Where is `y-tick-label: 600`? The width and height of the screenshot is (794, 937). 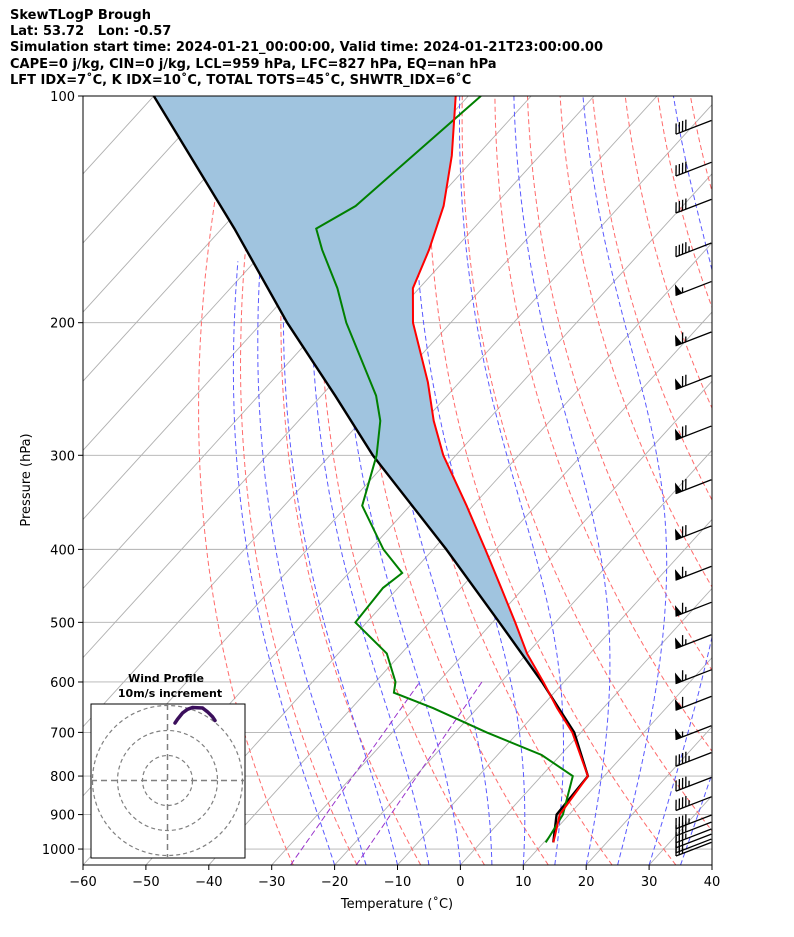
y-tick-label: 600 is located at coordinates (62, 683).